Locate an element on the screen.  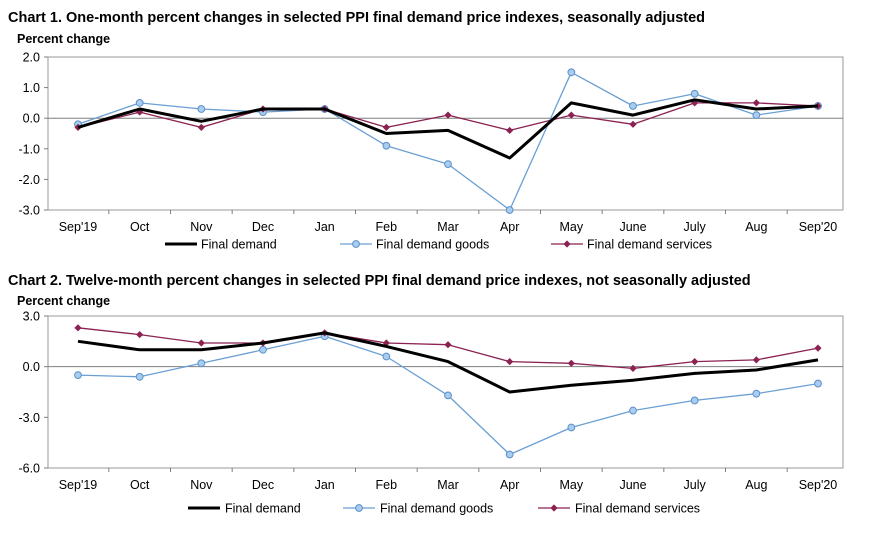
chart1-y-tick-label: -1.0 is located at coordinates (29, 149).